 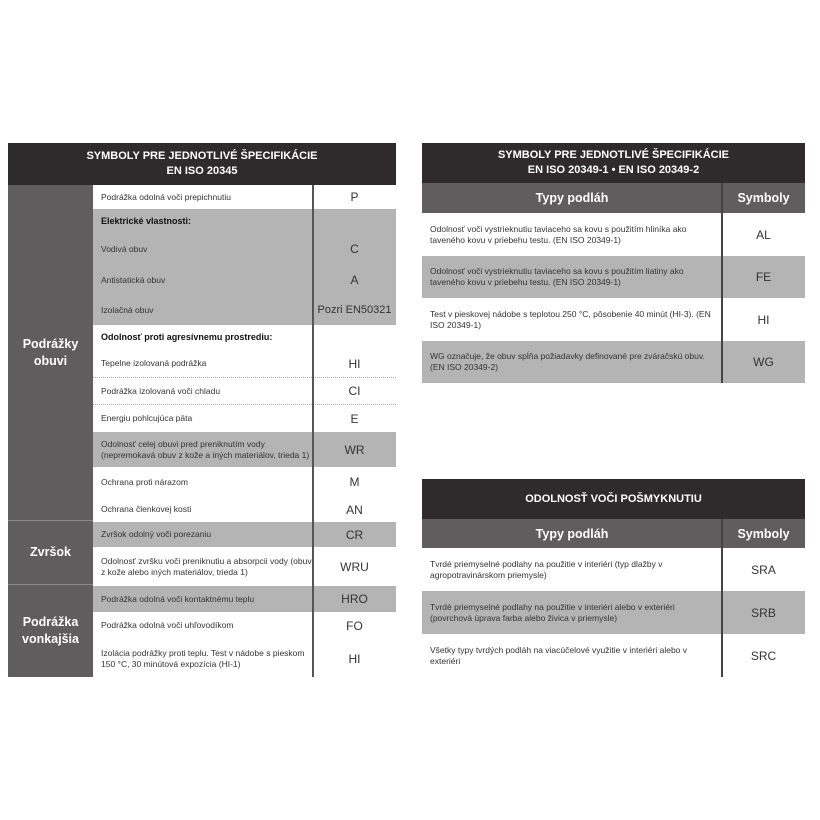 What do you see at coordinates (613, 170) in the screenshot?
I see `right-top-title-line-2: EN ISO 20349-1 • EN ISO 20349-2` at bounding box center [613, 170].